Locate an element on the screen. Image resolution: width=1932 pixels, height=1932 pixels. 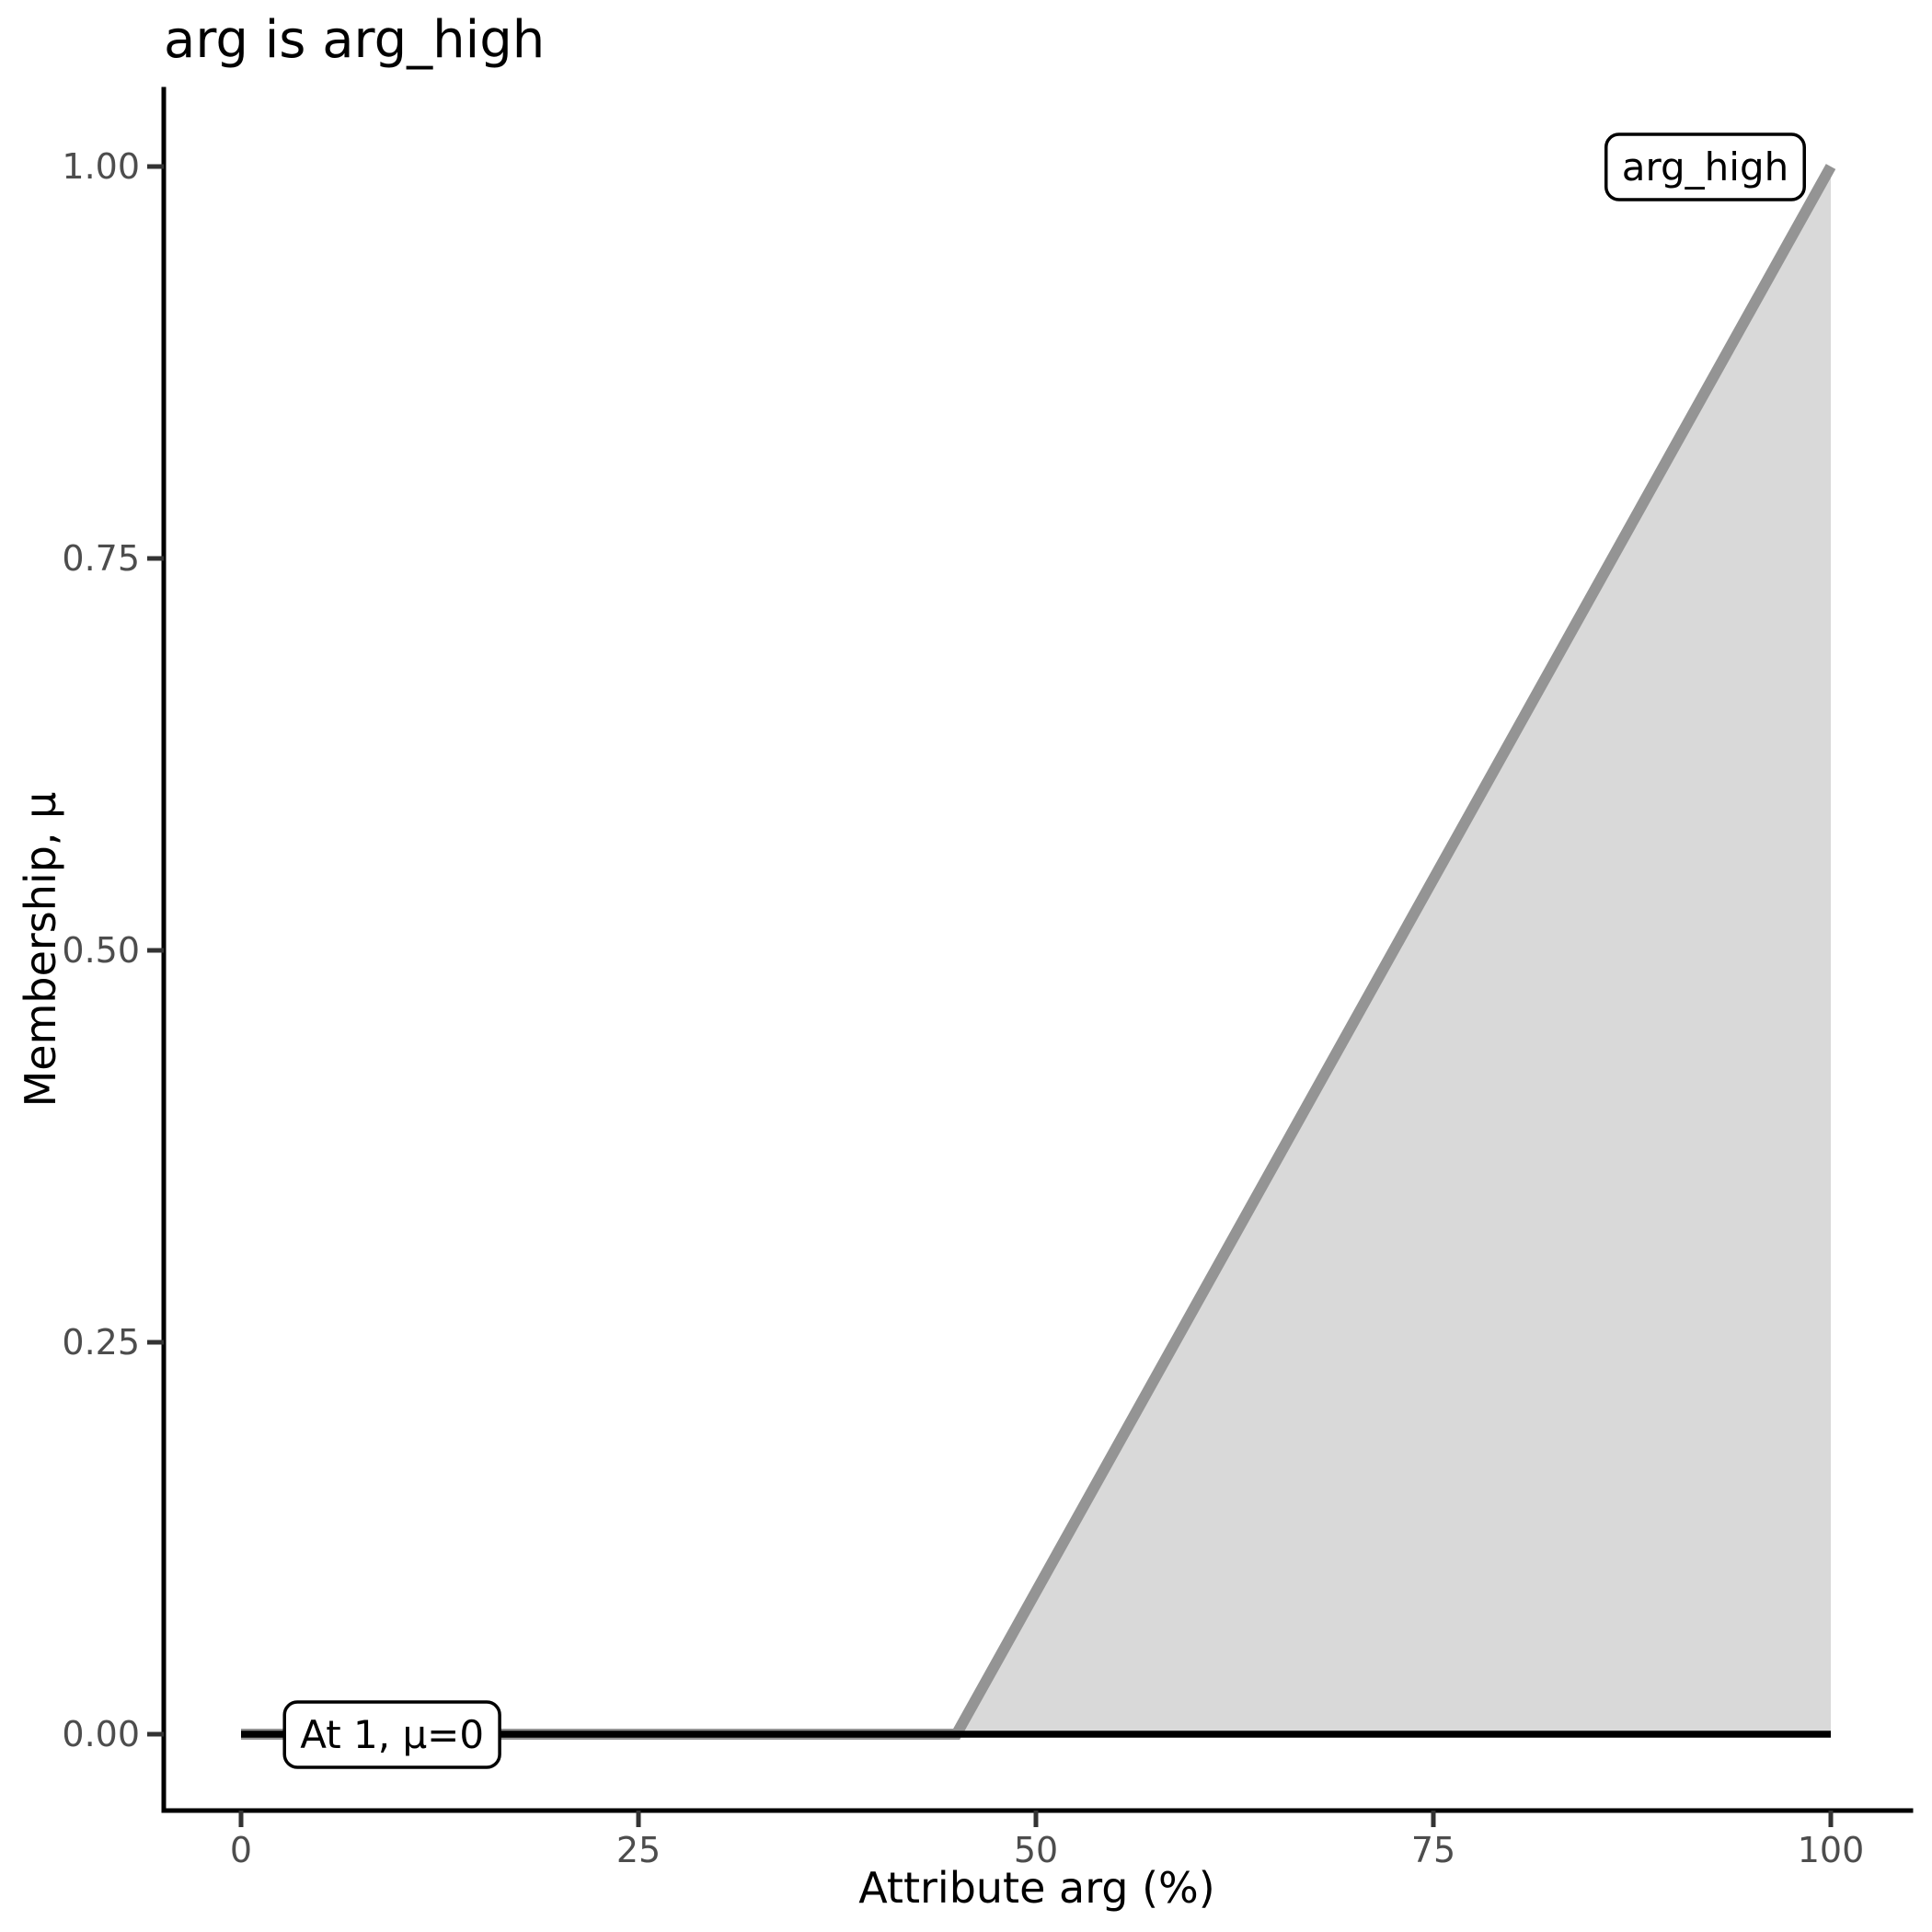
y-tick-label: 1.00 is located at coordinates (101, 166).